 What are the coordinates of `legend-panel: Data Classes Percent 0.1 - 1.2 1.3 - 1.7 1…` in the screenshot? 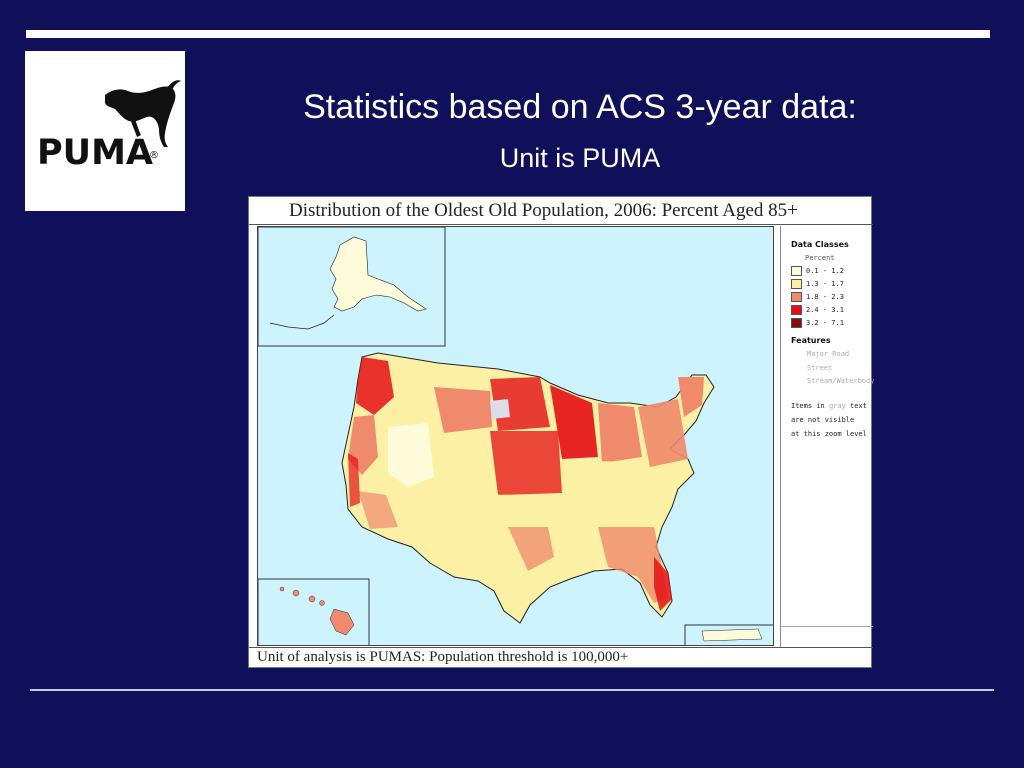 It's located at (827, 436).